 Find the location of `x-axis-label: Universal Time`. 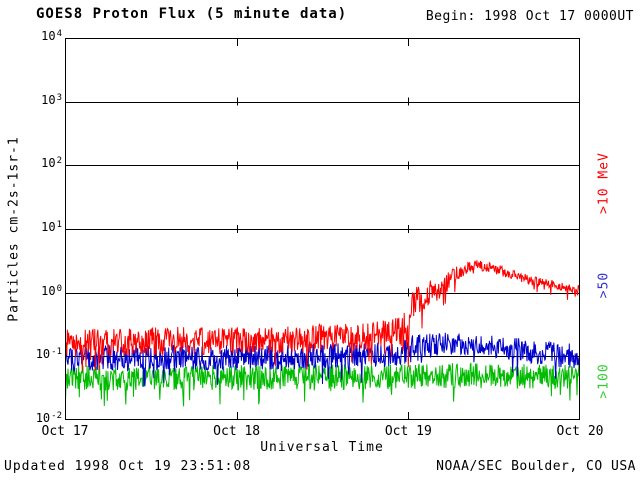

x-axis-label: Universal Time is located at coordinates (322, 447).